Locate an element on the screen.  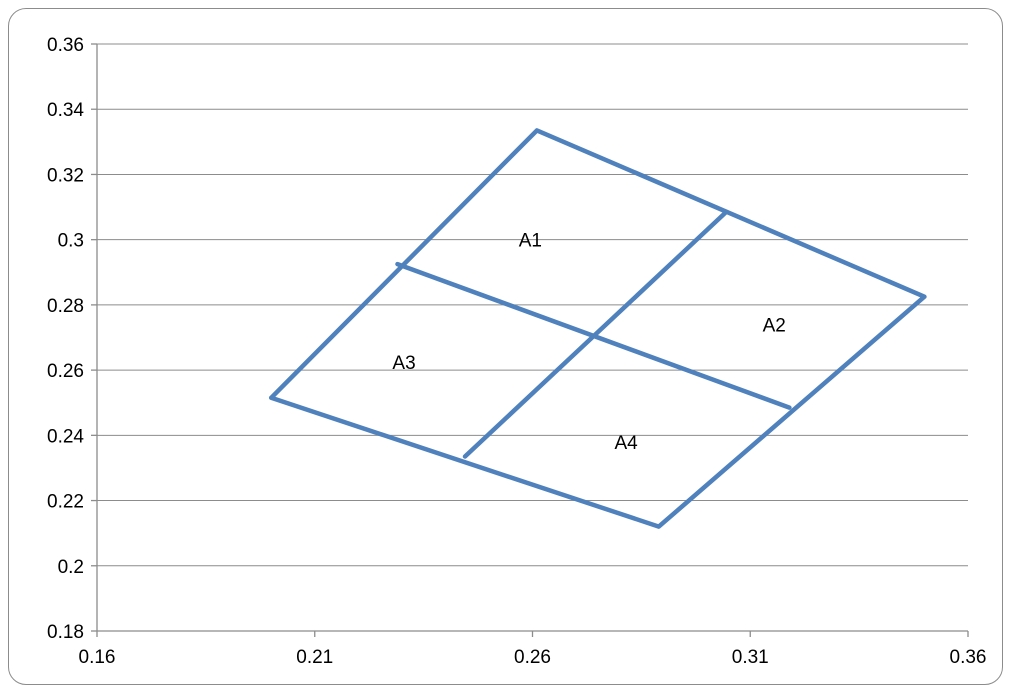
y-tick-label: 0.32 is located at coordinates (65, 175).